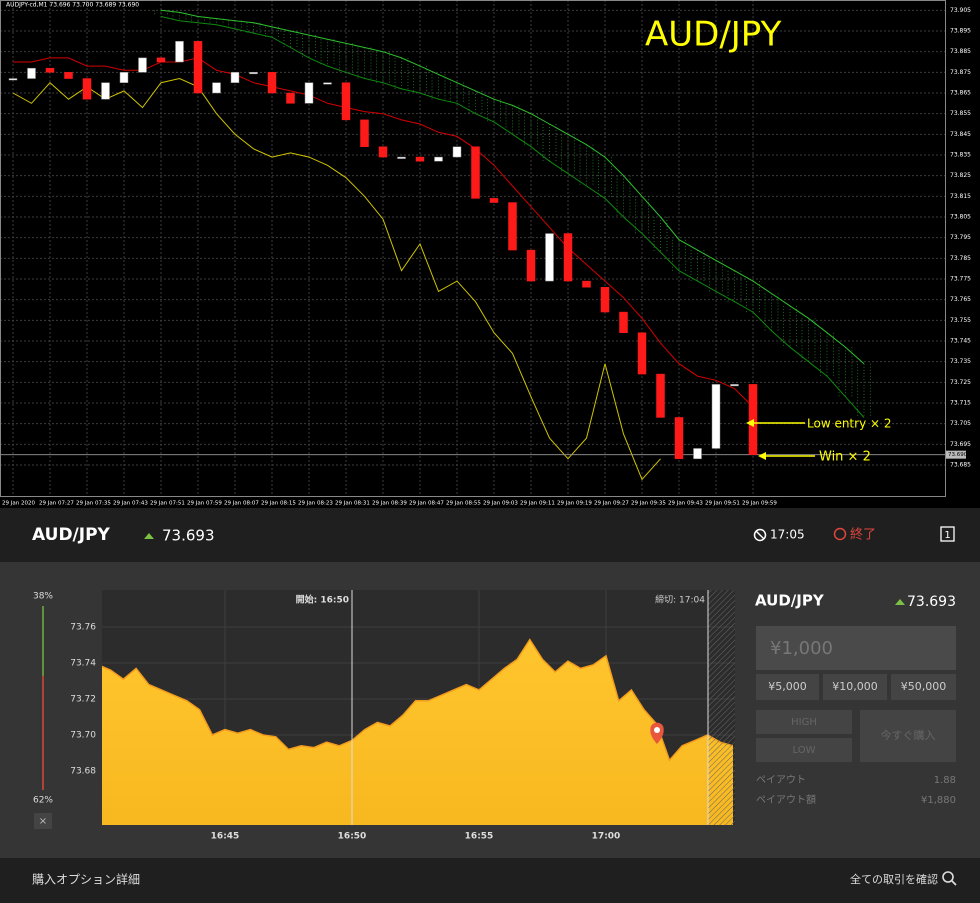 The height and width of the screenshot is (903, 980). What do you see at coordinates (960, 382) in the screenshot?
I see `y-tick-label: 73.725` at bounding box center [960, 382].